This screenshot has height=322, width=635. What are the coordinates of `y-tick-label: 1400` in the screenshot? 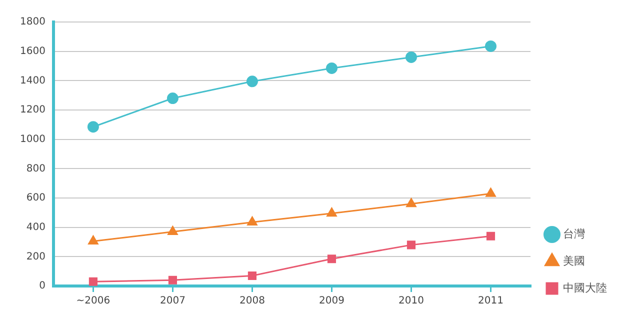 It's located at (33, 80).